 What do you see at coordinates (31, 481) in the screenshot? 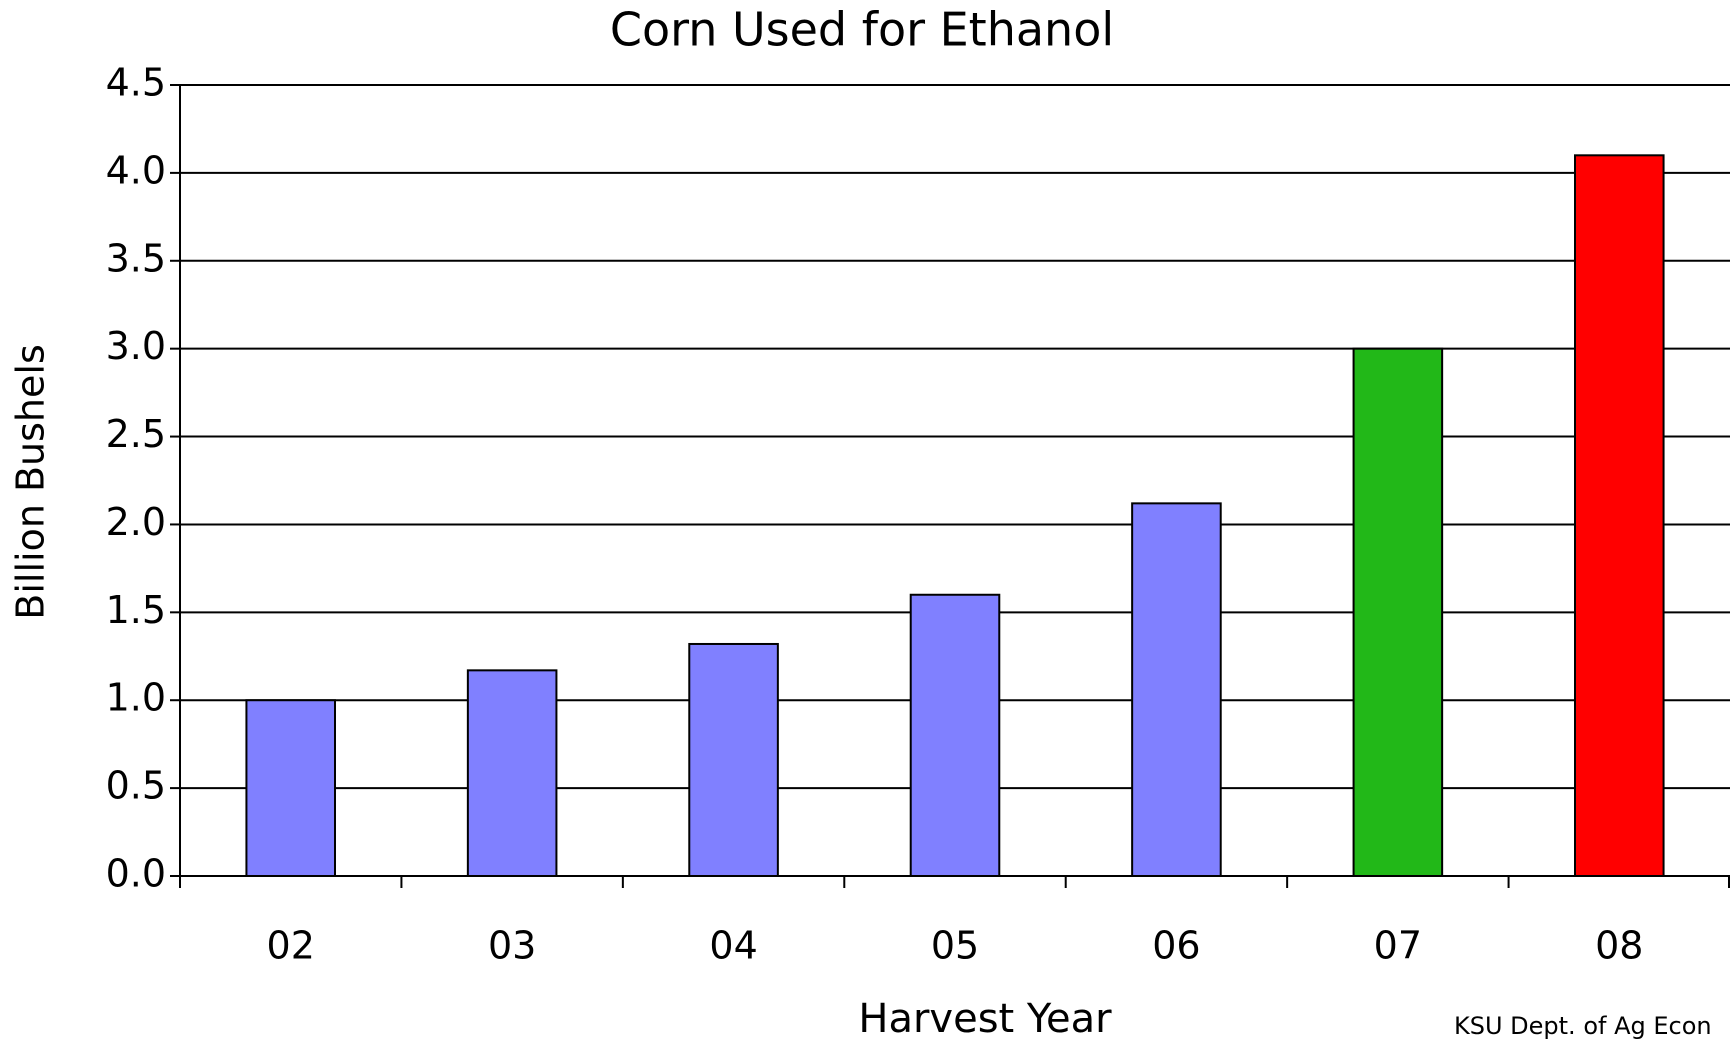
I see `y-axis-label: Billion Bushels` at bounding box center [31, 481].